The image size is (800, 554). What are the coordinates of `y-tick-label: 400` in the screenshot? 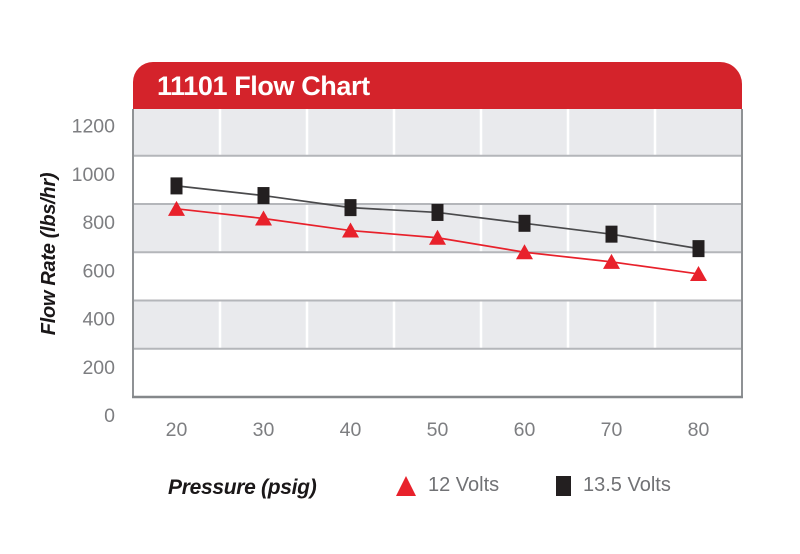 It's located at (98, 320).